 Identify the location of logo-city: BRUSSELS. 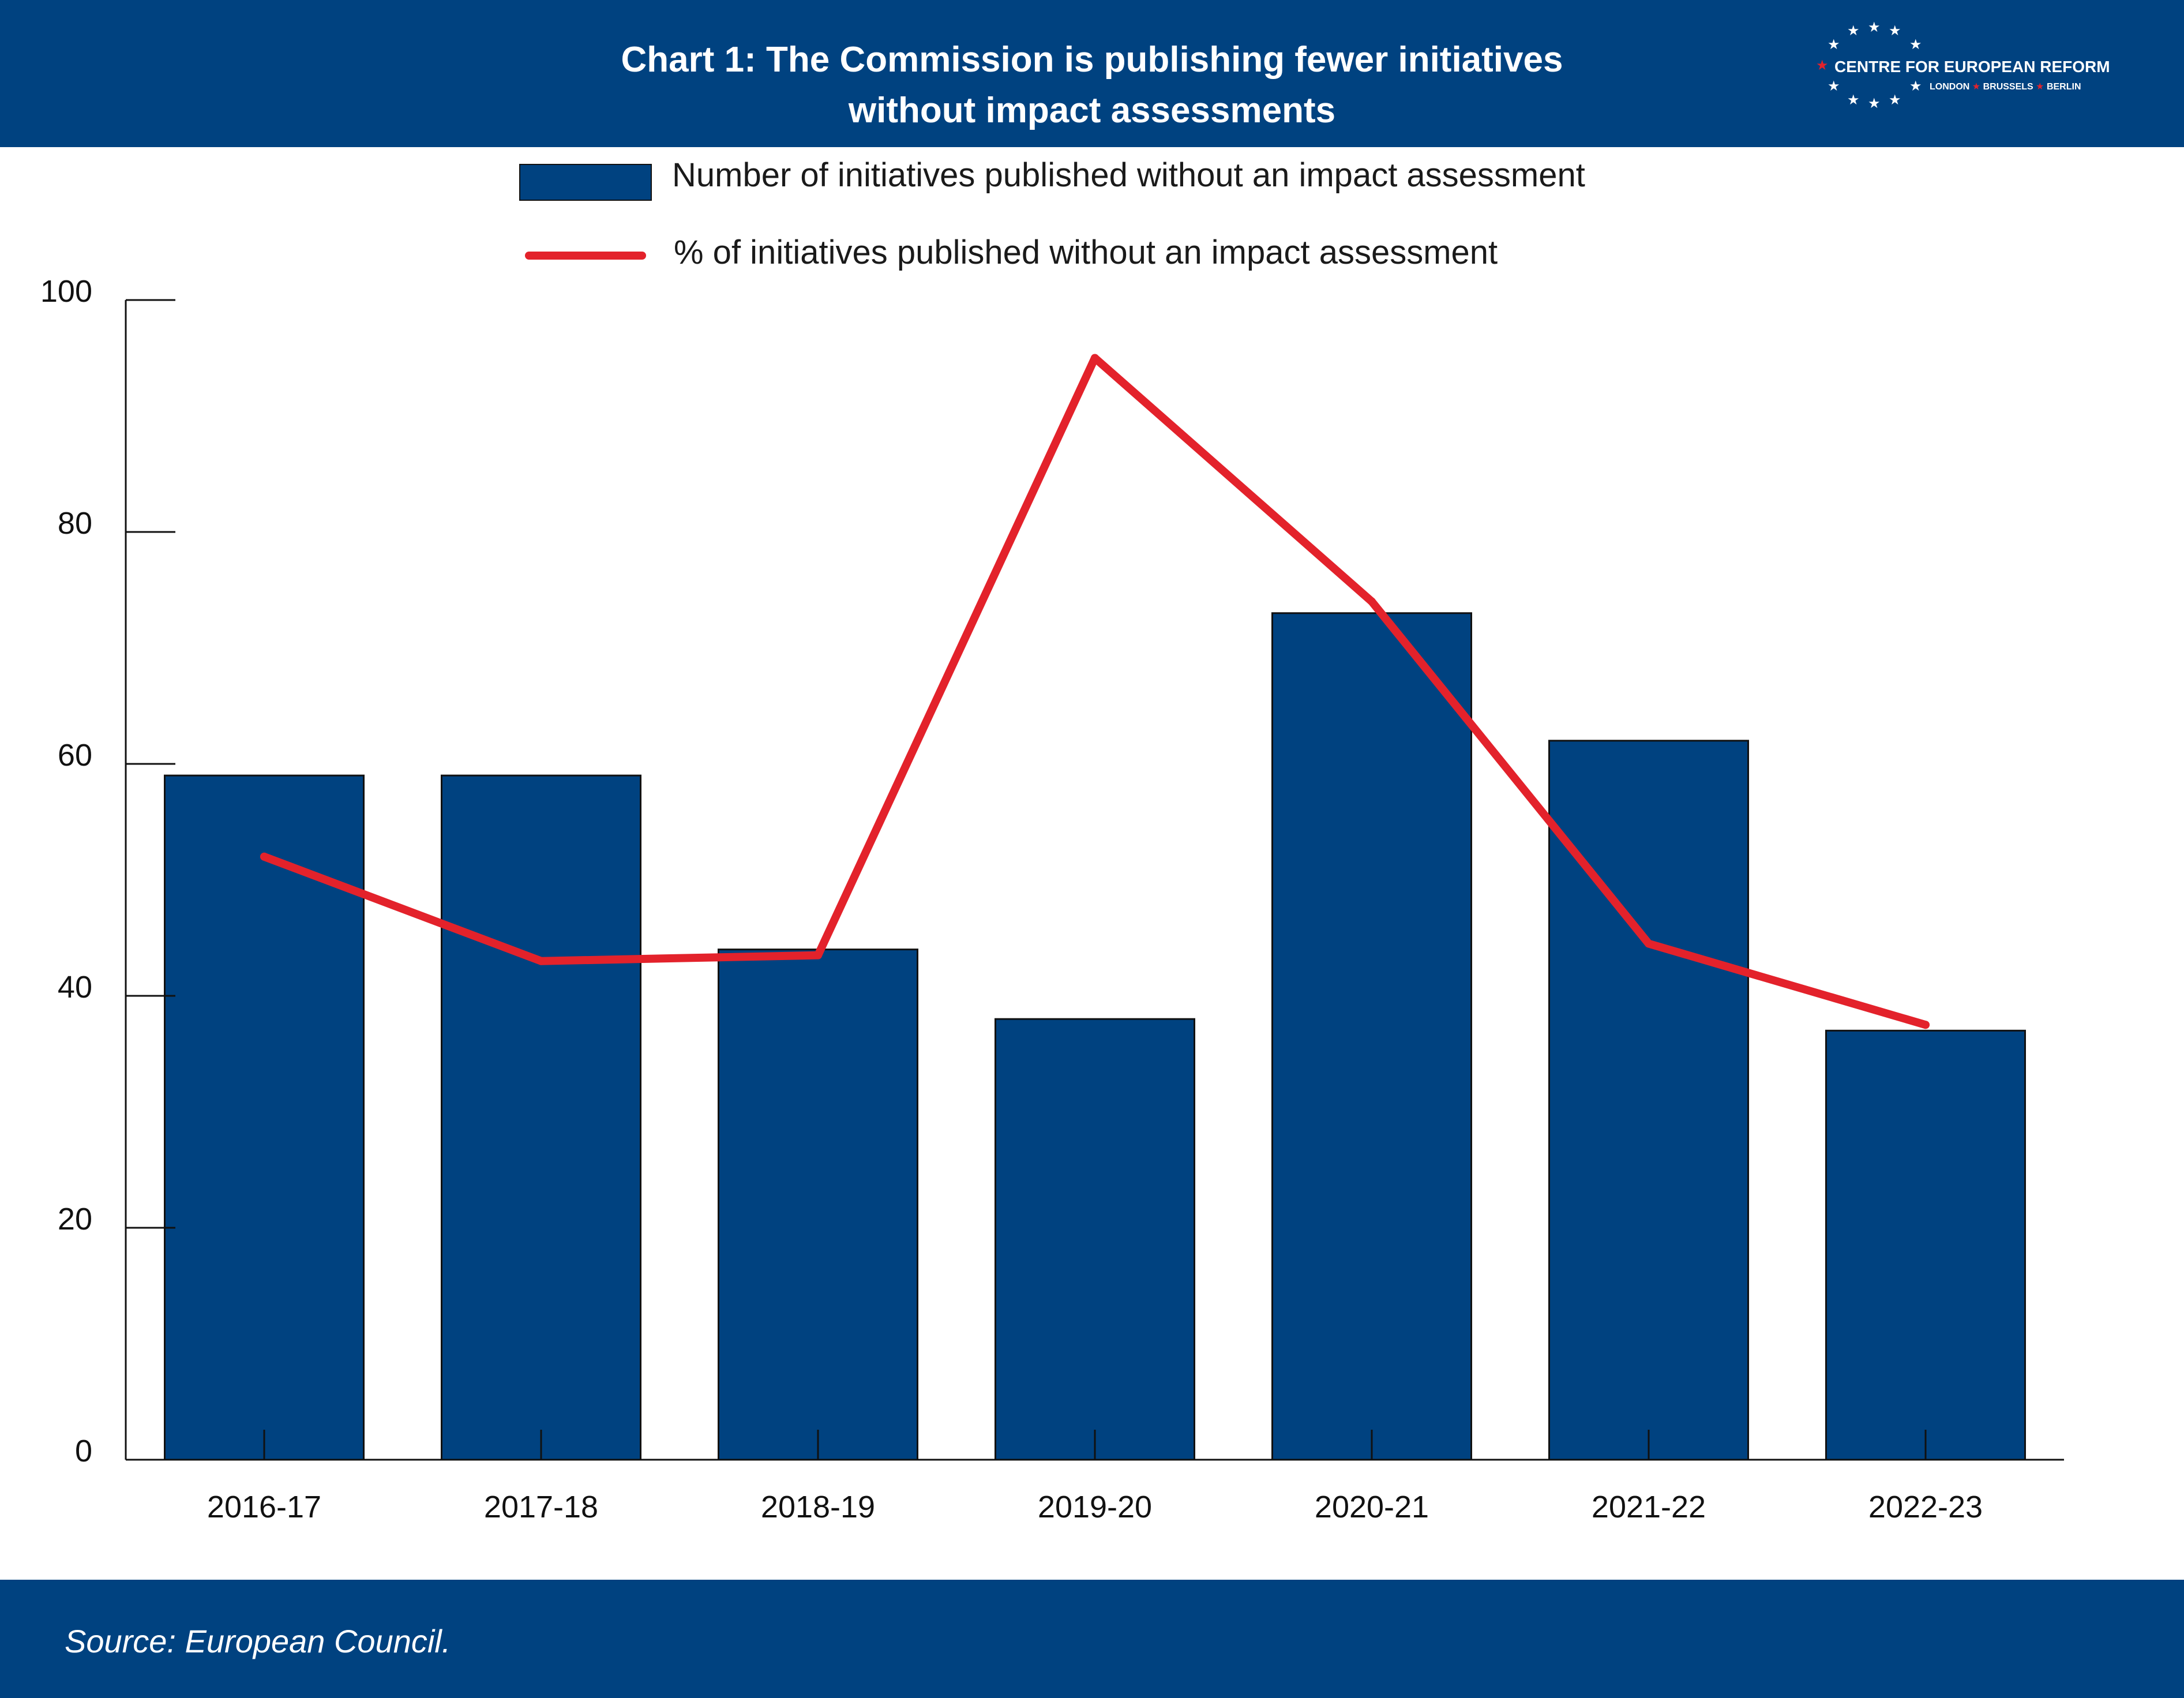
(2008, 87).